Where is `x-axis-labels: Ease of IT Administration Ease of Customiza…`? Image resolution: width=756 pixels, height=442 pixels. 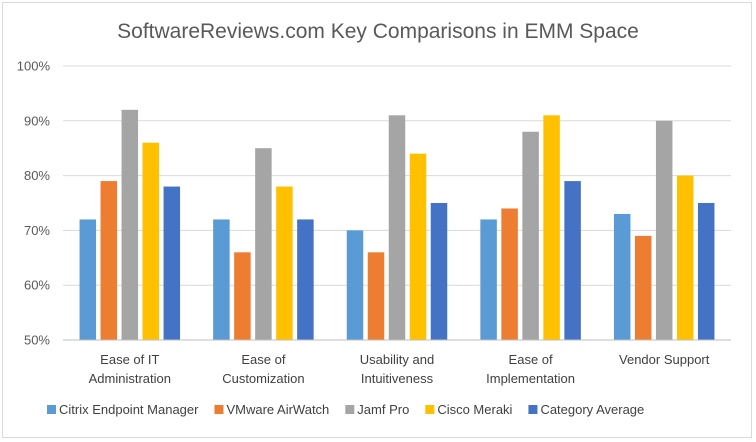
x-axis-labels: Ease of IT Administration Ease of Customiza… is located at coordinates (399, 369).